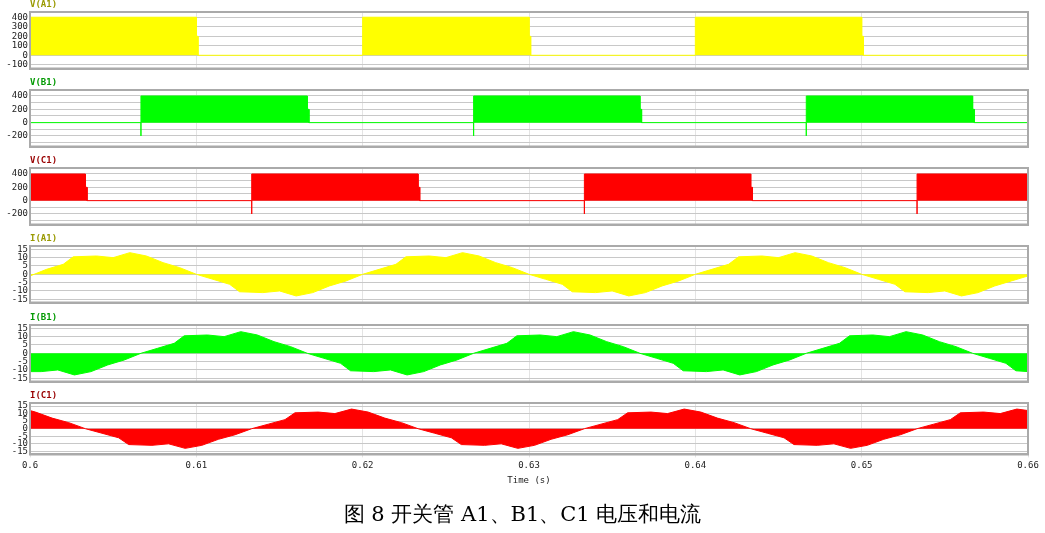  Describe the element at coordinates (30, 465) in the screenshot. I see `x-tick-label: 0.6` at that location.